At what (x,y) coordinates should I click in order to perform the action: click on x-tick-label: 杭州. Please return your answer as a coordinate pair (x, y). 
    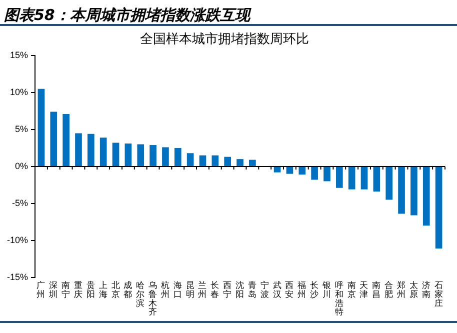
    Looking at the image, I should click on (165, 290).